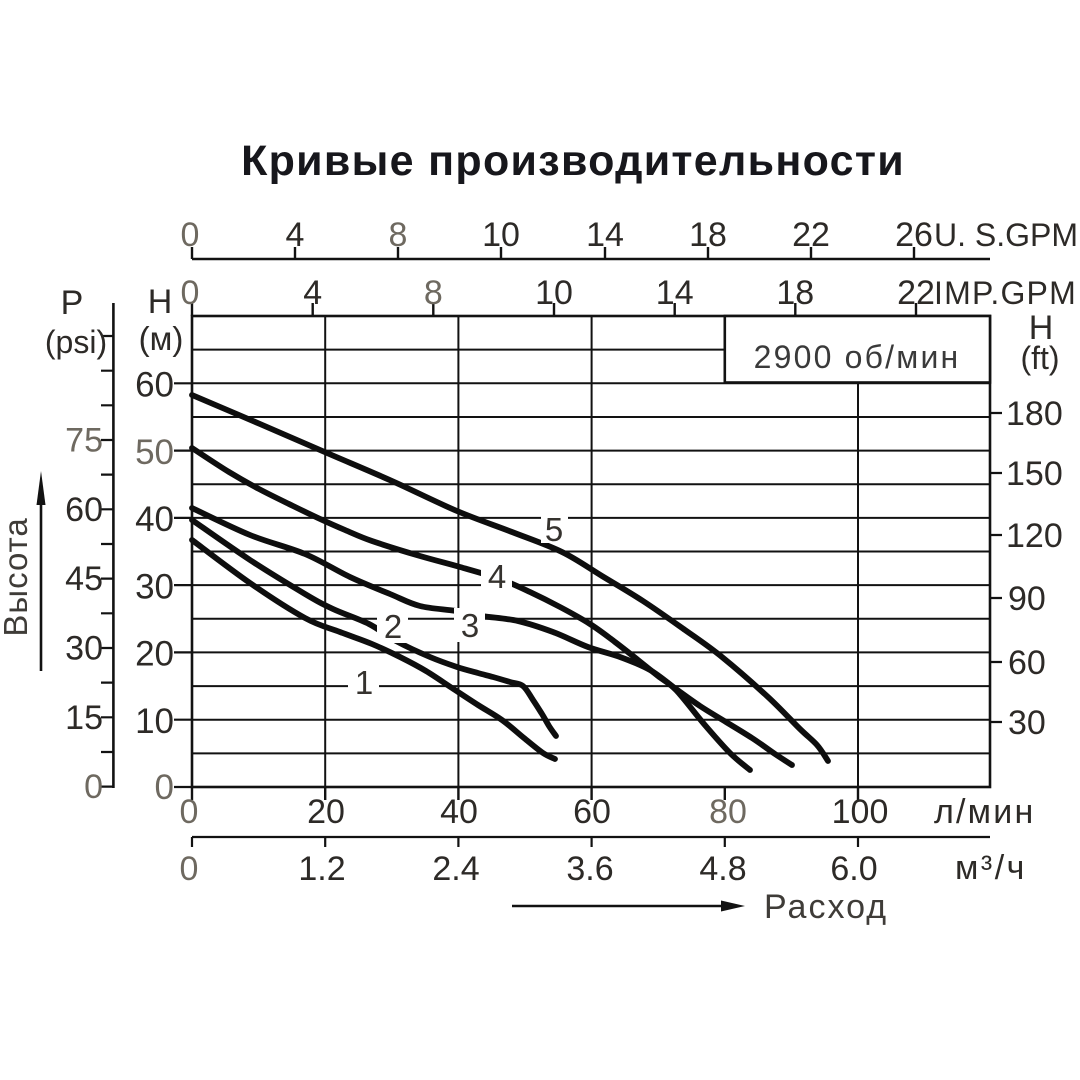 This screenshot has width=1080, height=1080. I want to click on svg-text: Высота, so click(17, 576).